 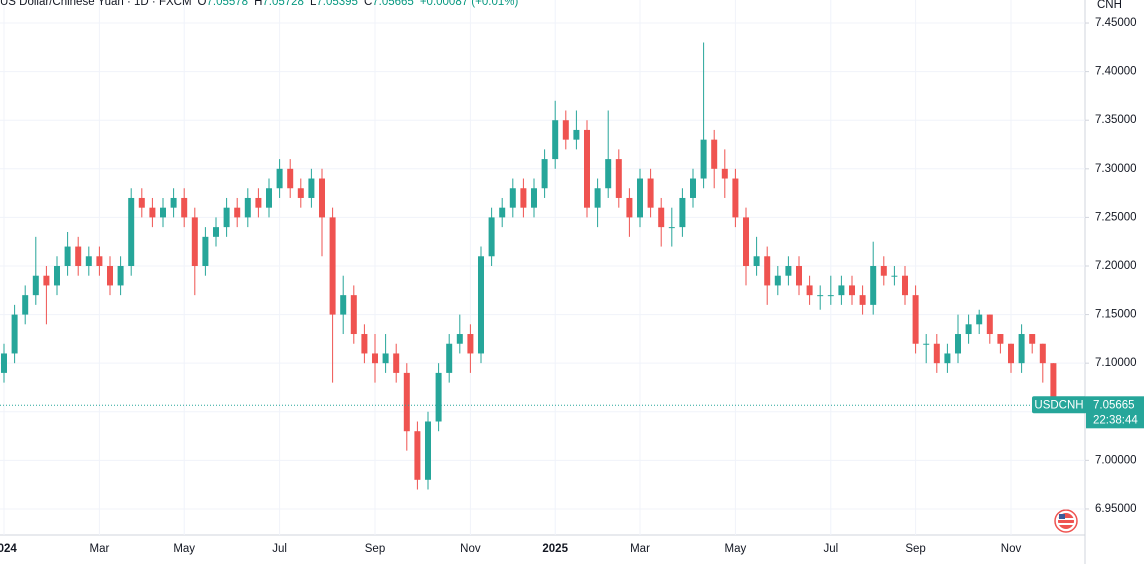 I want to click on y-tick-label: 7.00000, so click(x=1116, y=460).